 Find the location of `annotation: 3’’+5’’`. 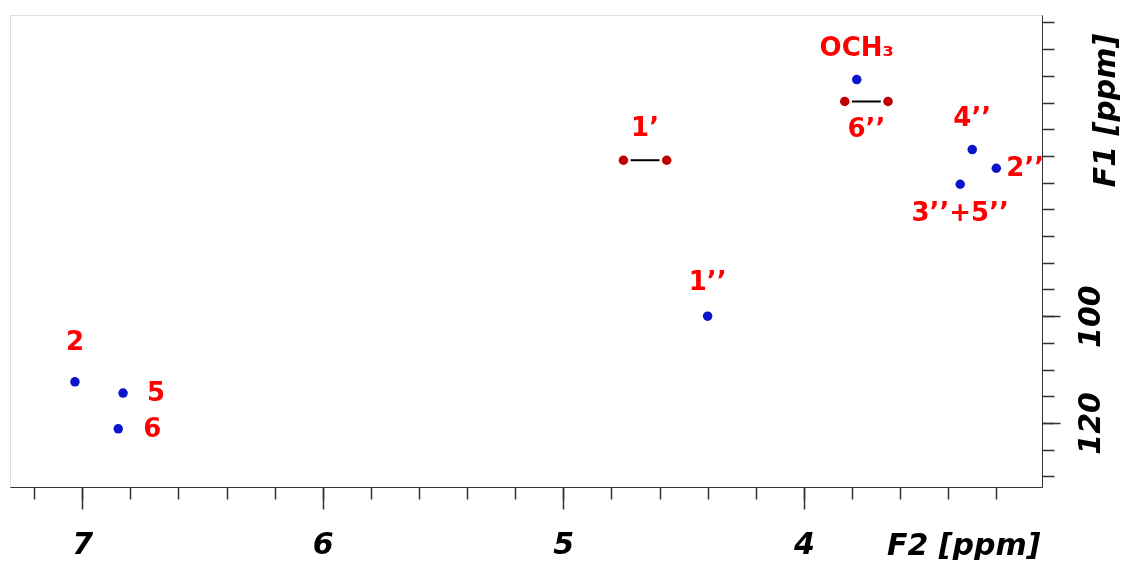

annotation: 3’’+5’’ is located at coordinates (960, 212).